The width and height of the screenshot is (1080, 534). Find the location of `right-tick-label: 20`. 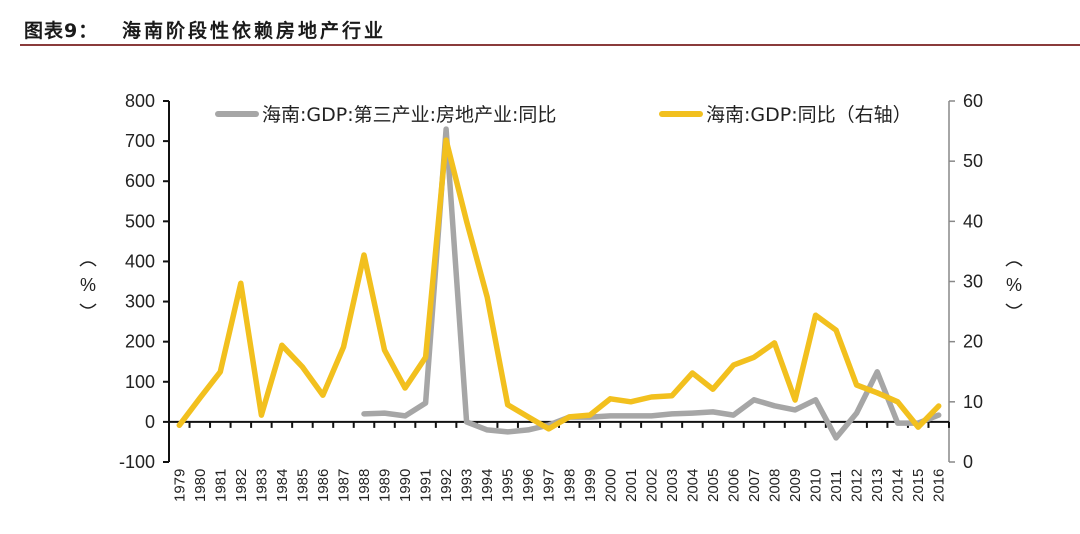

right-tick-label: 20 is located at coordinates (973, 342).